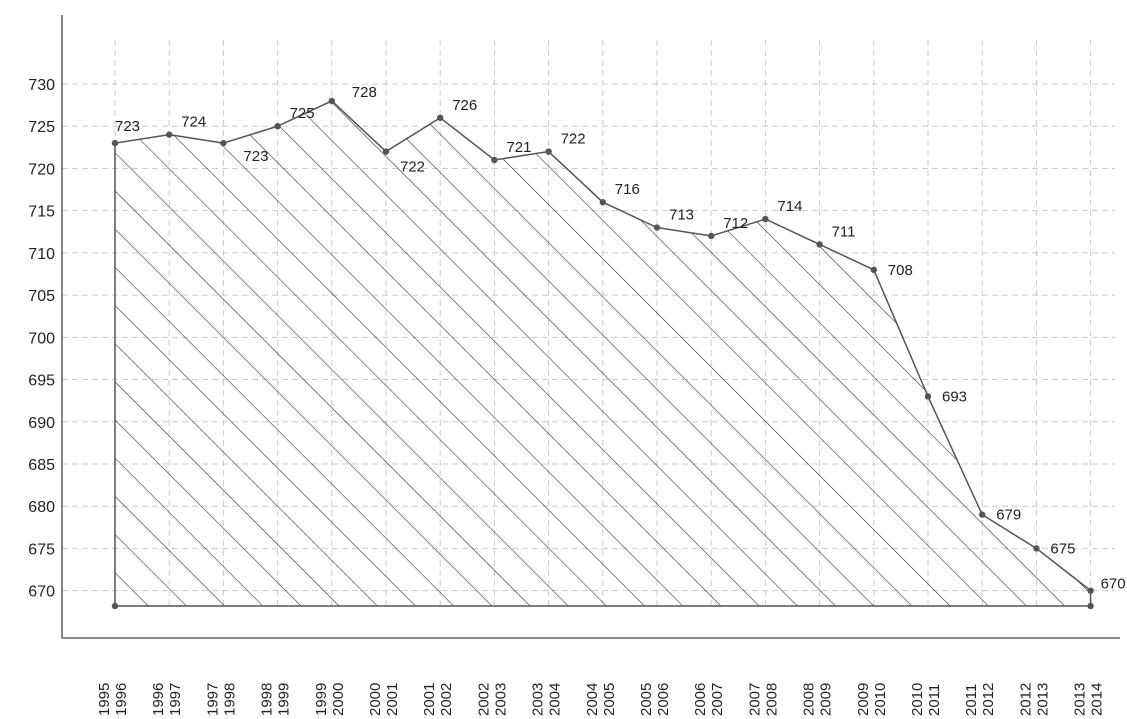 The image size is (1127, 719). What do you see at coordinates (717, 699) in the screenshot?
I see `x-tick-label-end: 2007` at bounding box center [717, 699].